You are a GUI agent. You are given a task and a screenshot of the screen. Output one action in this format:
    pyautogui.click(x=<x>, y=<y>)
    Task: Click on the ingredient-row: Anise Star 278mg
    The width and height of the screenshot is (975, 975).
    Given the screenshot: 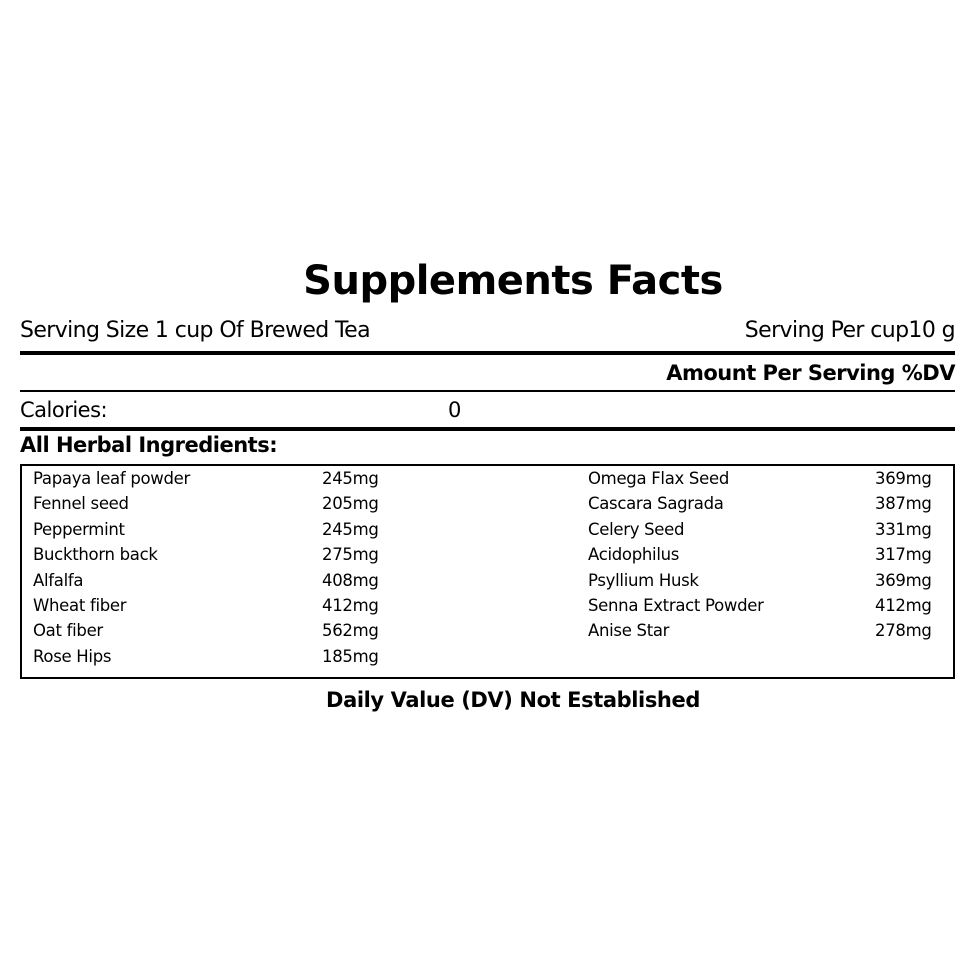 What is the action you would take?
    pyautogui.click(x=487, y=633)
    